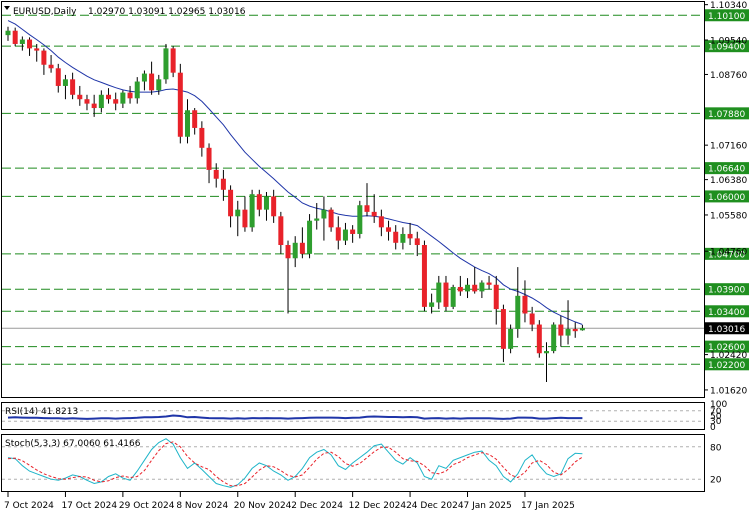 Image resolution: width=751 pixels, height=515 pixels. What do you see at coordinates (716, 448) in the screenshot?
I see `stoch-tick-label: 80` at bounding box center [716, 448].